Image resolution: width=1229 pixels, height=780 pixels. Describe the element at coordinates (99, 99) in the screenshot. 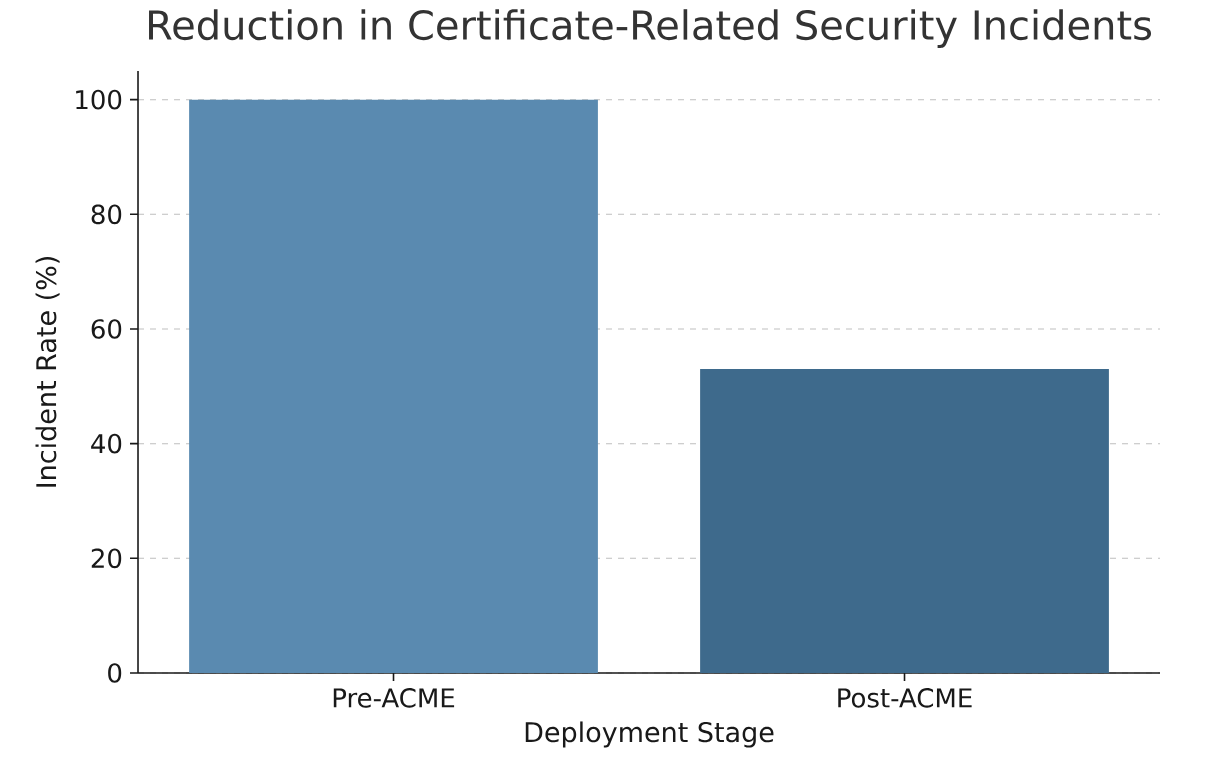

I see `y-tick-label: 100` at that location.